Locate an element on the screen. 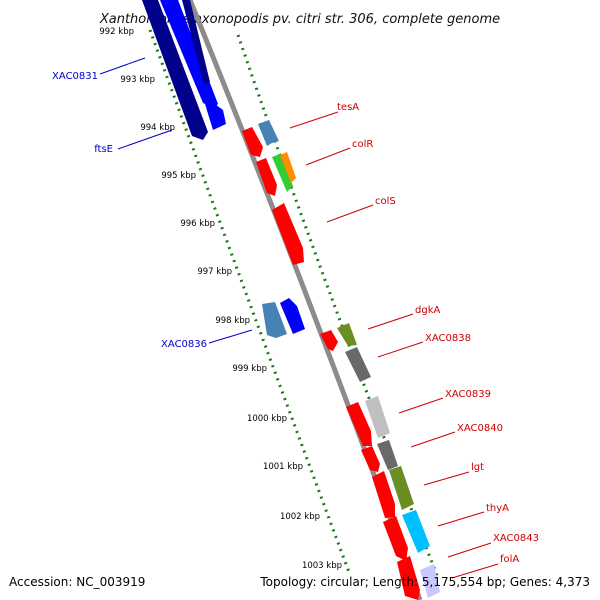  gene-lgt-b is located at coordinates (401, 488).